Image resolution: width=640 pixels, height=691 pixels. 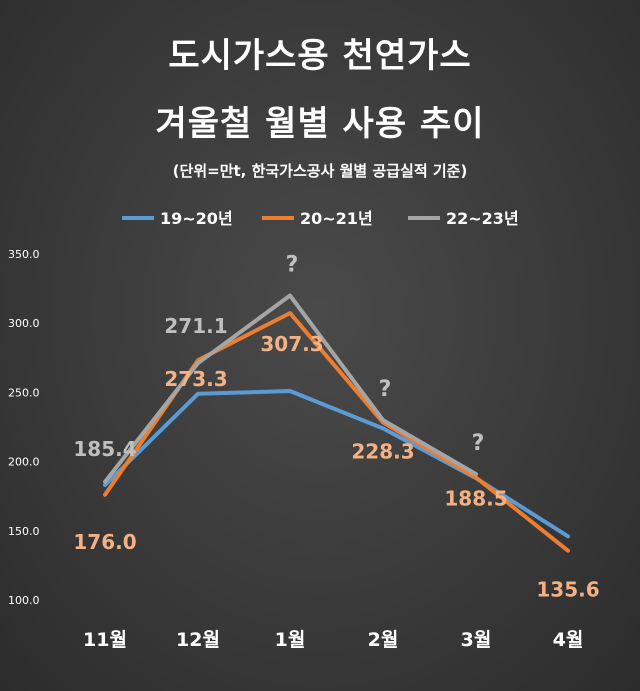 What do you see at coordinates (196, 218) in the screenshot?
I see `legend-entry: 19~20년` at bounding box center [196, 218].